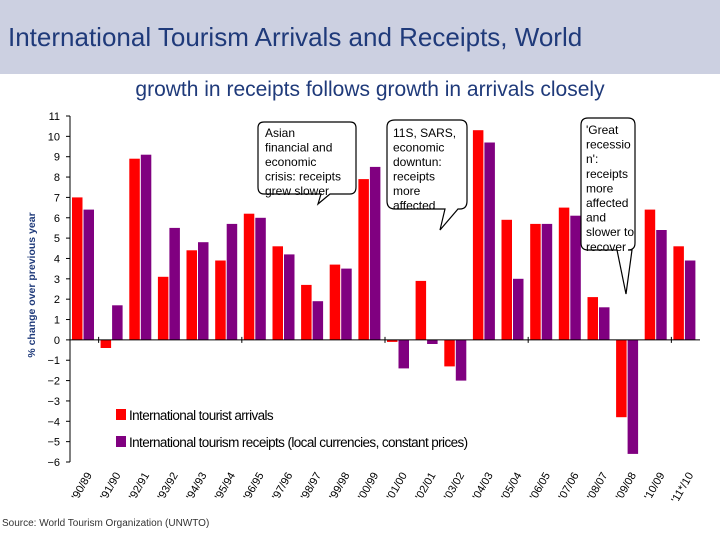 The width and height of the screenshot is (720, 540). Describe the element at coordinates (606, 247) in the screenshot. I see `annotation-line: recover` at that location.